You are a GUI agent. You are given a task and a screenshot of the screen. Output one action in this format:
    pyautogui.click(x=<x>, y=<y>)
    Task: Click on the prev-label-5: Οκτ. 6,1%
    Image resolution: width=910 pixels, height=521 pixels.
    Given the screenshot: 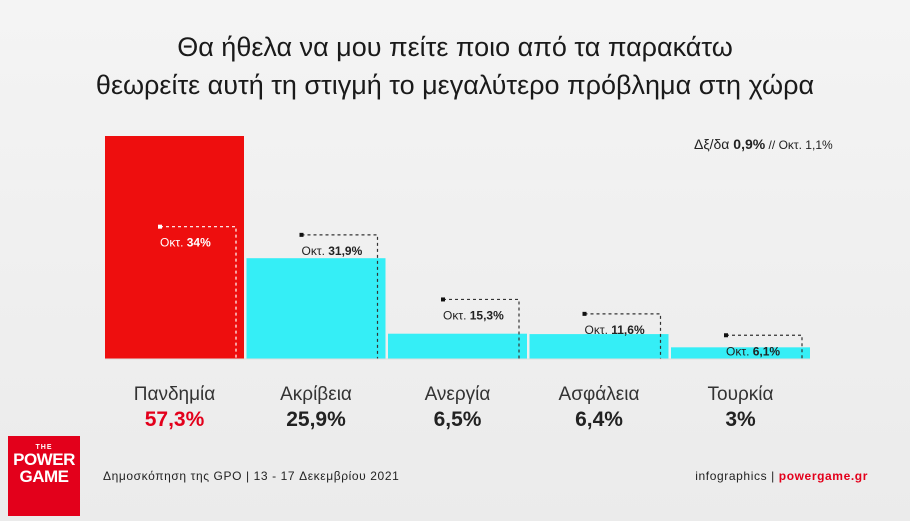 What is the action you would take?
    pyautogui.click(x=753, y=351)
    